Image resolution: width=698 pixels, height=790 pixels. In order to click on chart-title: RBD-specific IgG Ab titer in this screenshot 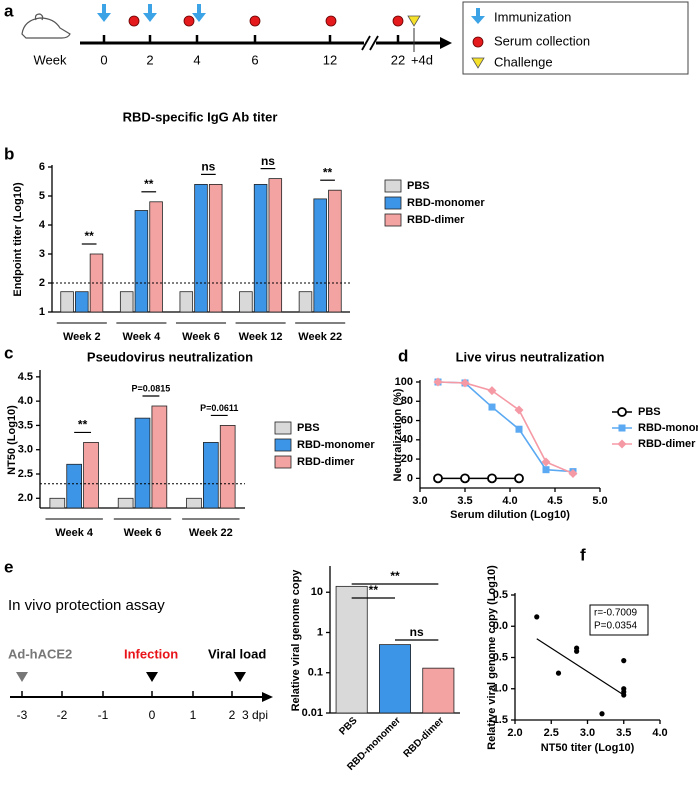, I will do `click(200, 116)`.